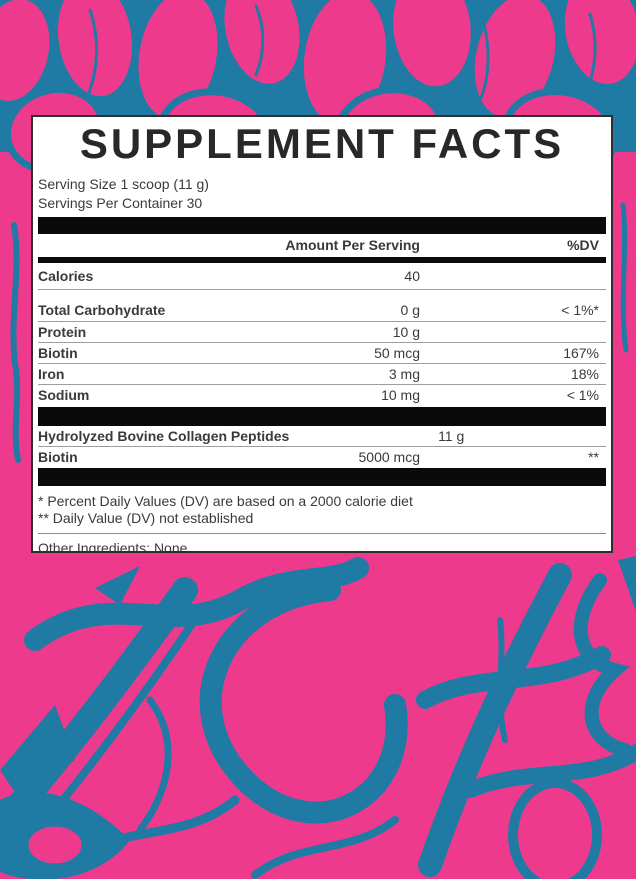  What do you see at coordinates (451, 435) in the screenshot?
I see `nutrient-amount: 11 g` at bounding box center [451, 435].